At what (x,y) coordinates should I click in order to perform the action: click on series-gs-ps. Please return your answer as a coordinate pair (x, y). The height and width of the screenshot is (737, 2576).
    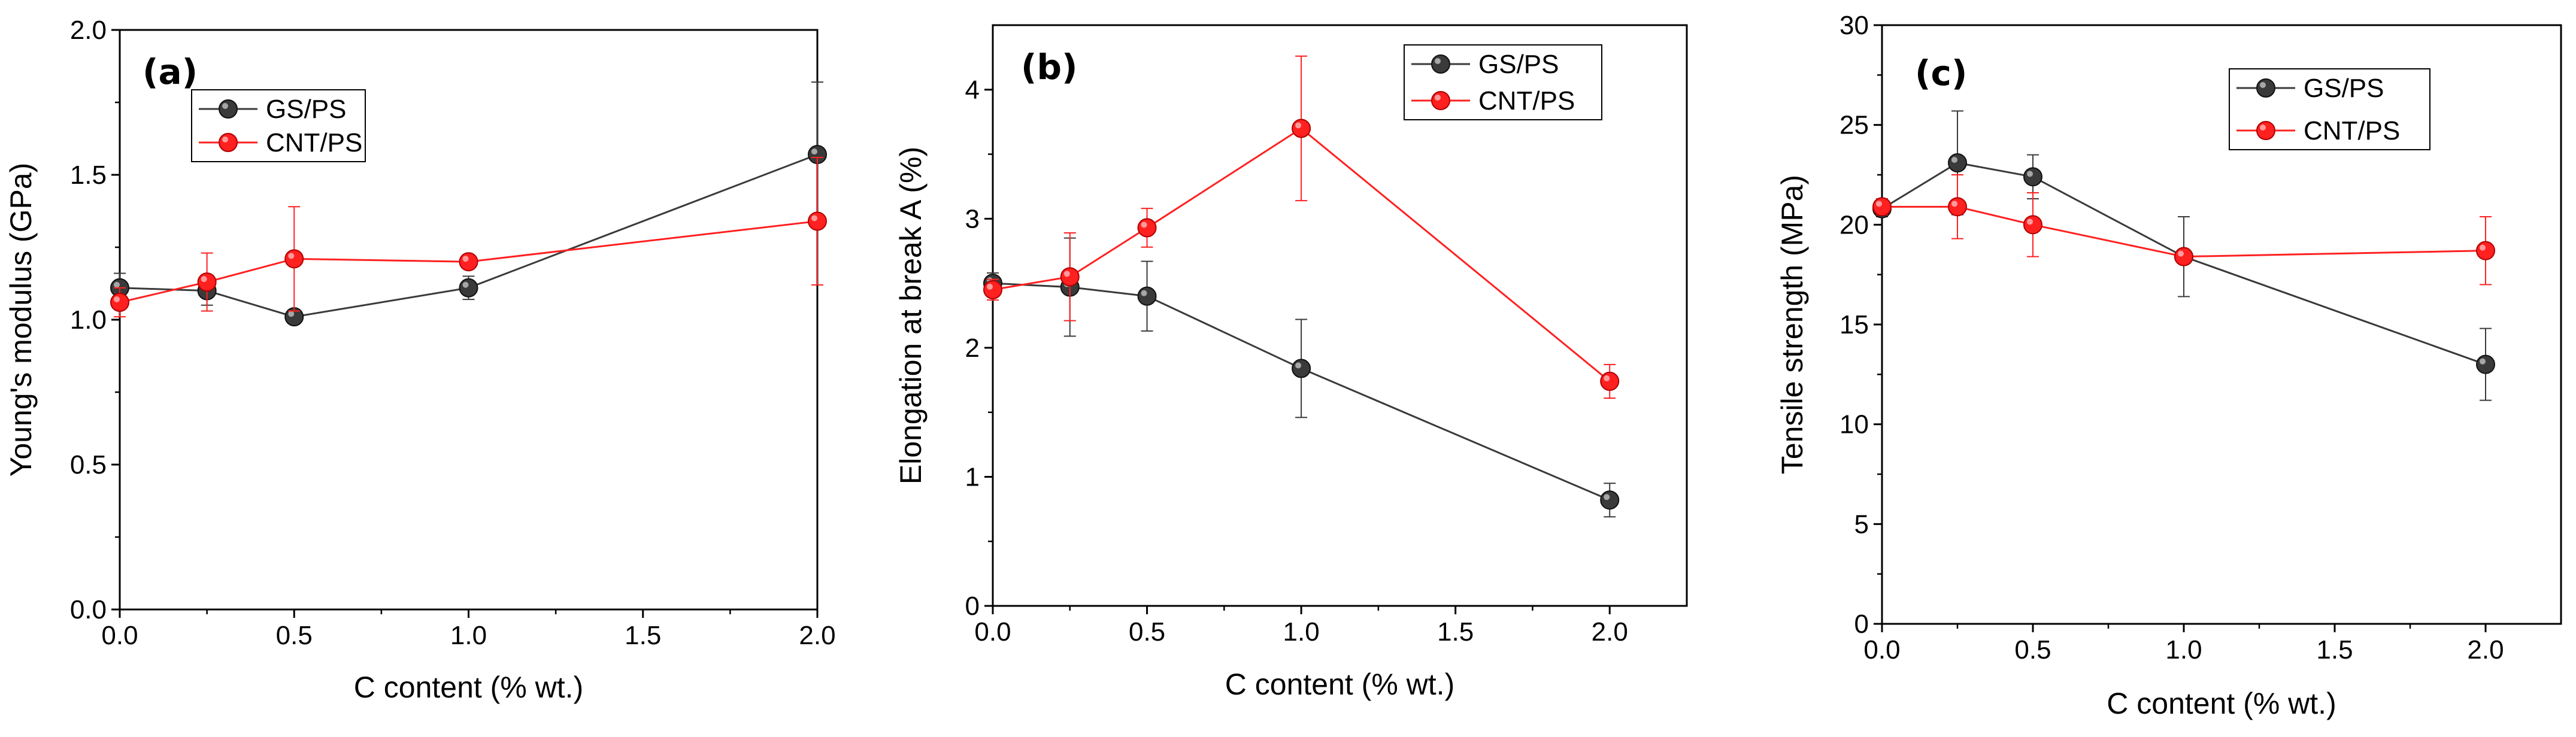
    Looking at the image, I should click on (1301, 377).